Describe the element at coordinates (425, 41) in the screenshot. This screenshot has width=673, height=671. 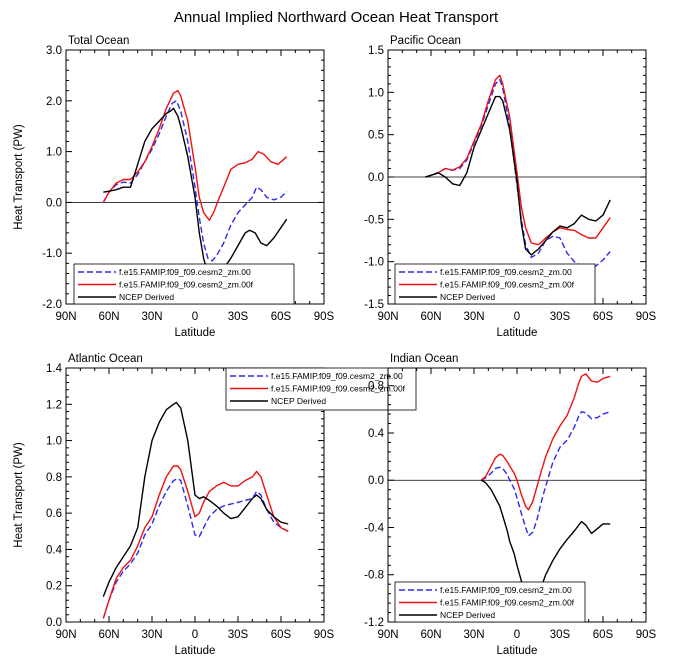
I see `panel-title: Pacific Ocean` at that location.